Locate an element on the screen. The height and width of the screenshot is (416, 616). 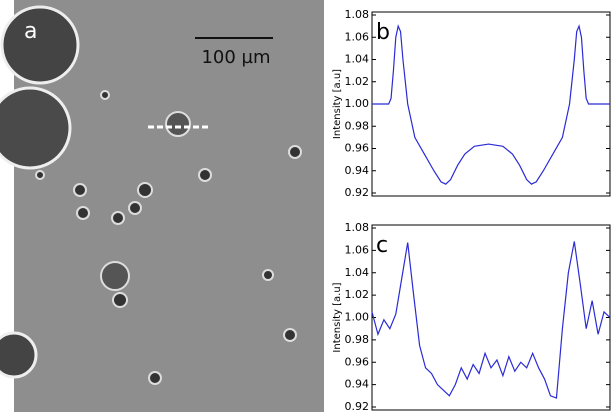
scale-bar-label: 100 µm is located at coordinates (235, 57).